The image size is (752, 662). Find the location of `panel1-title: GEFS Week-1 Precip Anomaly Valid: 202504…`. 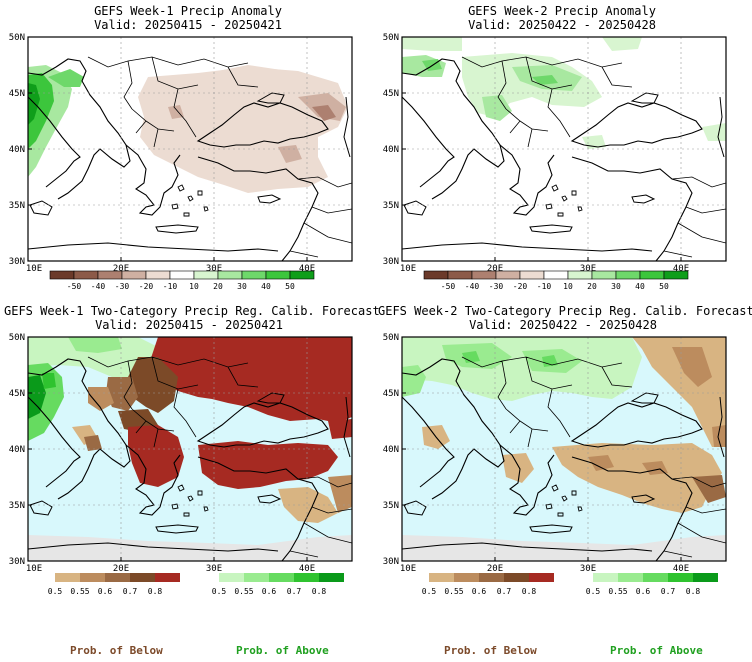

panel1-title: GEFS Week-1 Precip Anomaly Valid: 202504… is located at coordinates (188, 18).